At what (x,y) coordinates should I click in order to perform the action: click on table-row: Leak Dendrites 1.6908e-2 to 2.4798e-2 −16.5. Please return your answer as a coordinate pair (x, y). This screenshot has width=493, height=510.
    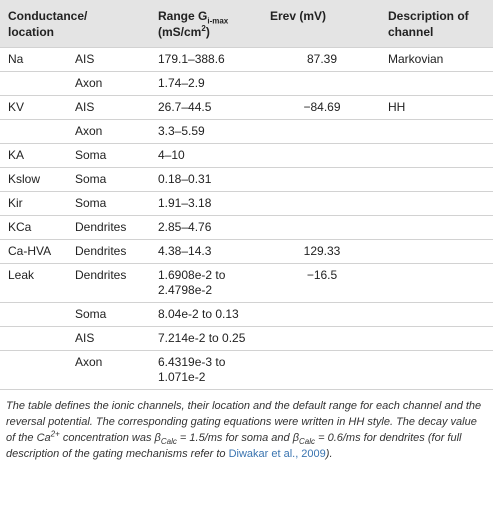
    Looking at the image, I should click on (246, 283).